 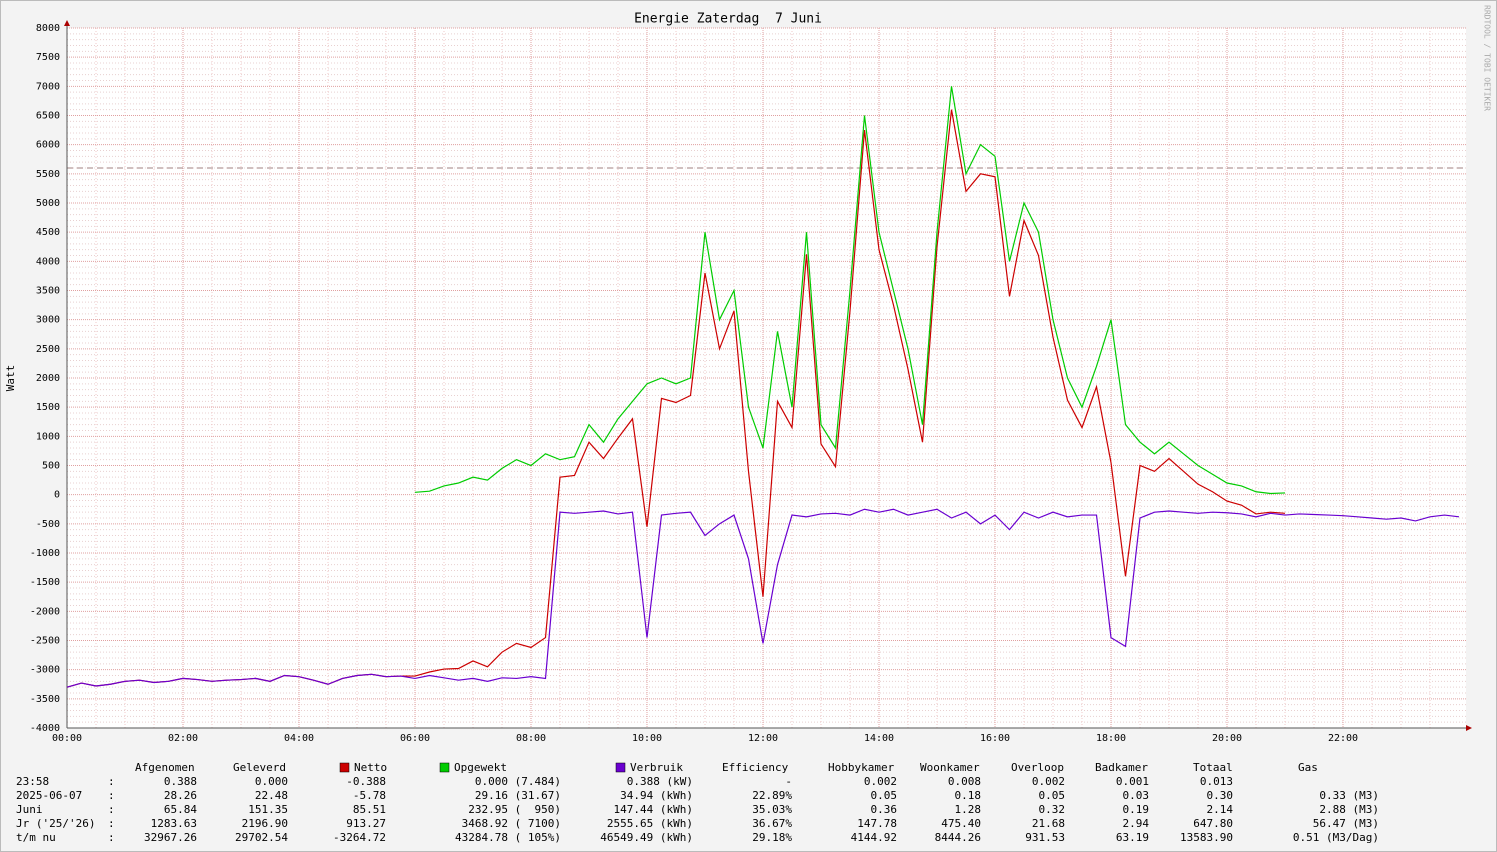 What do you see at coordinates (48, 28) in the screenshot?
I see `y-tick-label: 8000` at bounding box center [48, 28].